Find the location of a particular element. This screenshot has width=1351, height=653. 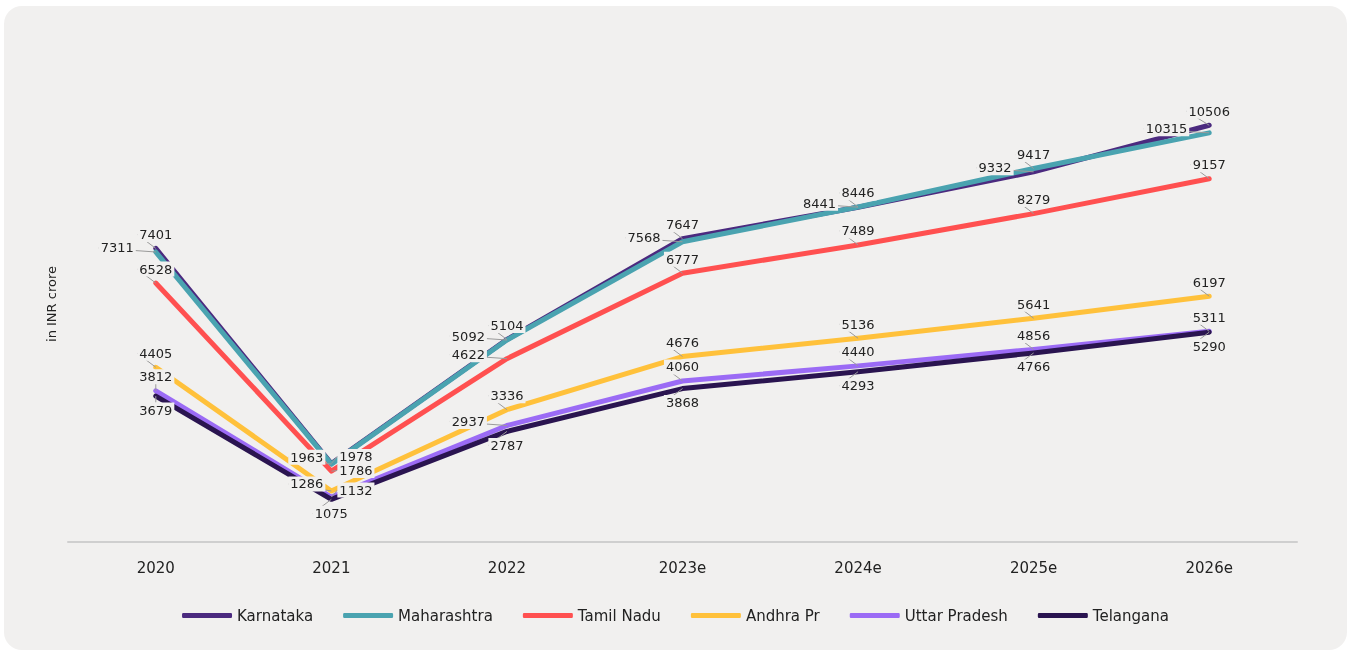

x-tick-label: 2025e is located at coordinates (1033, 567).